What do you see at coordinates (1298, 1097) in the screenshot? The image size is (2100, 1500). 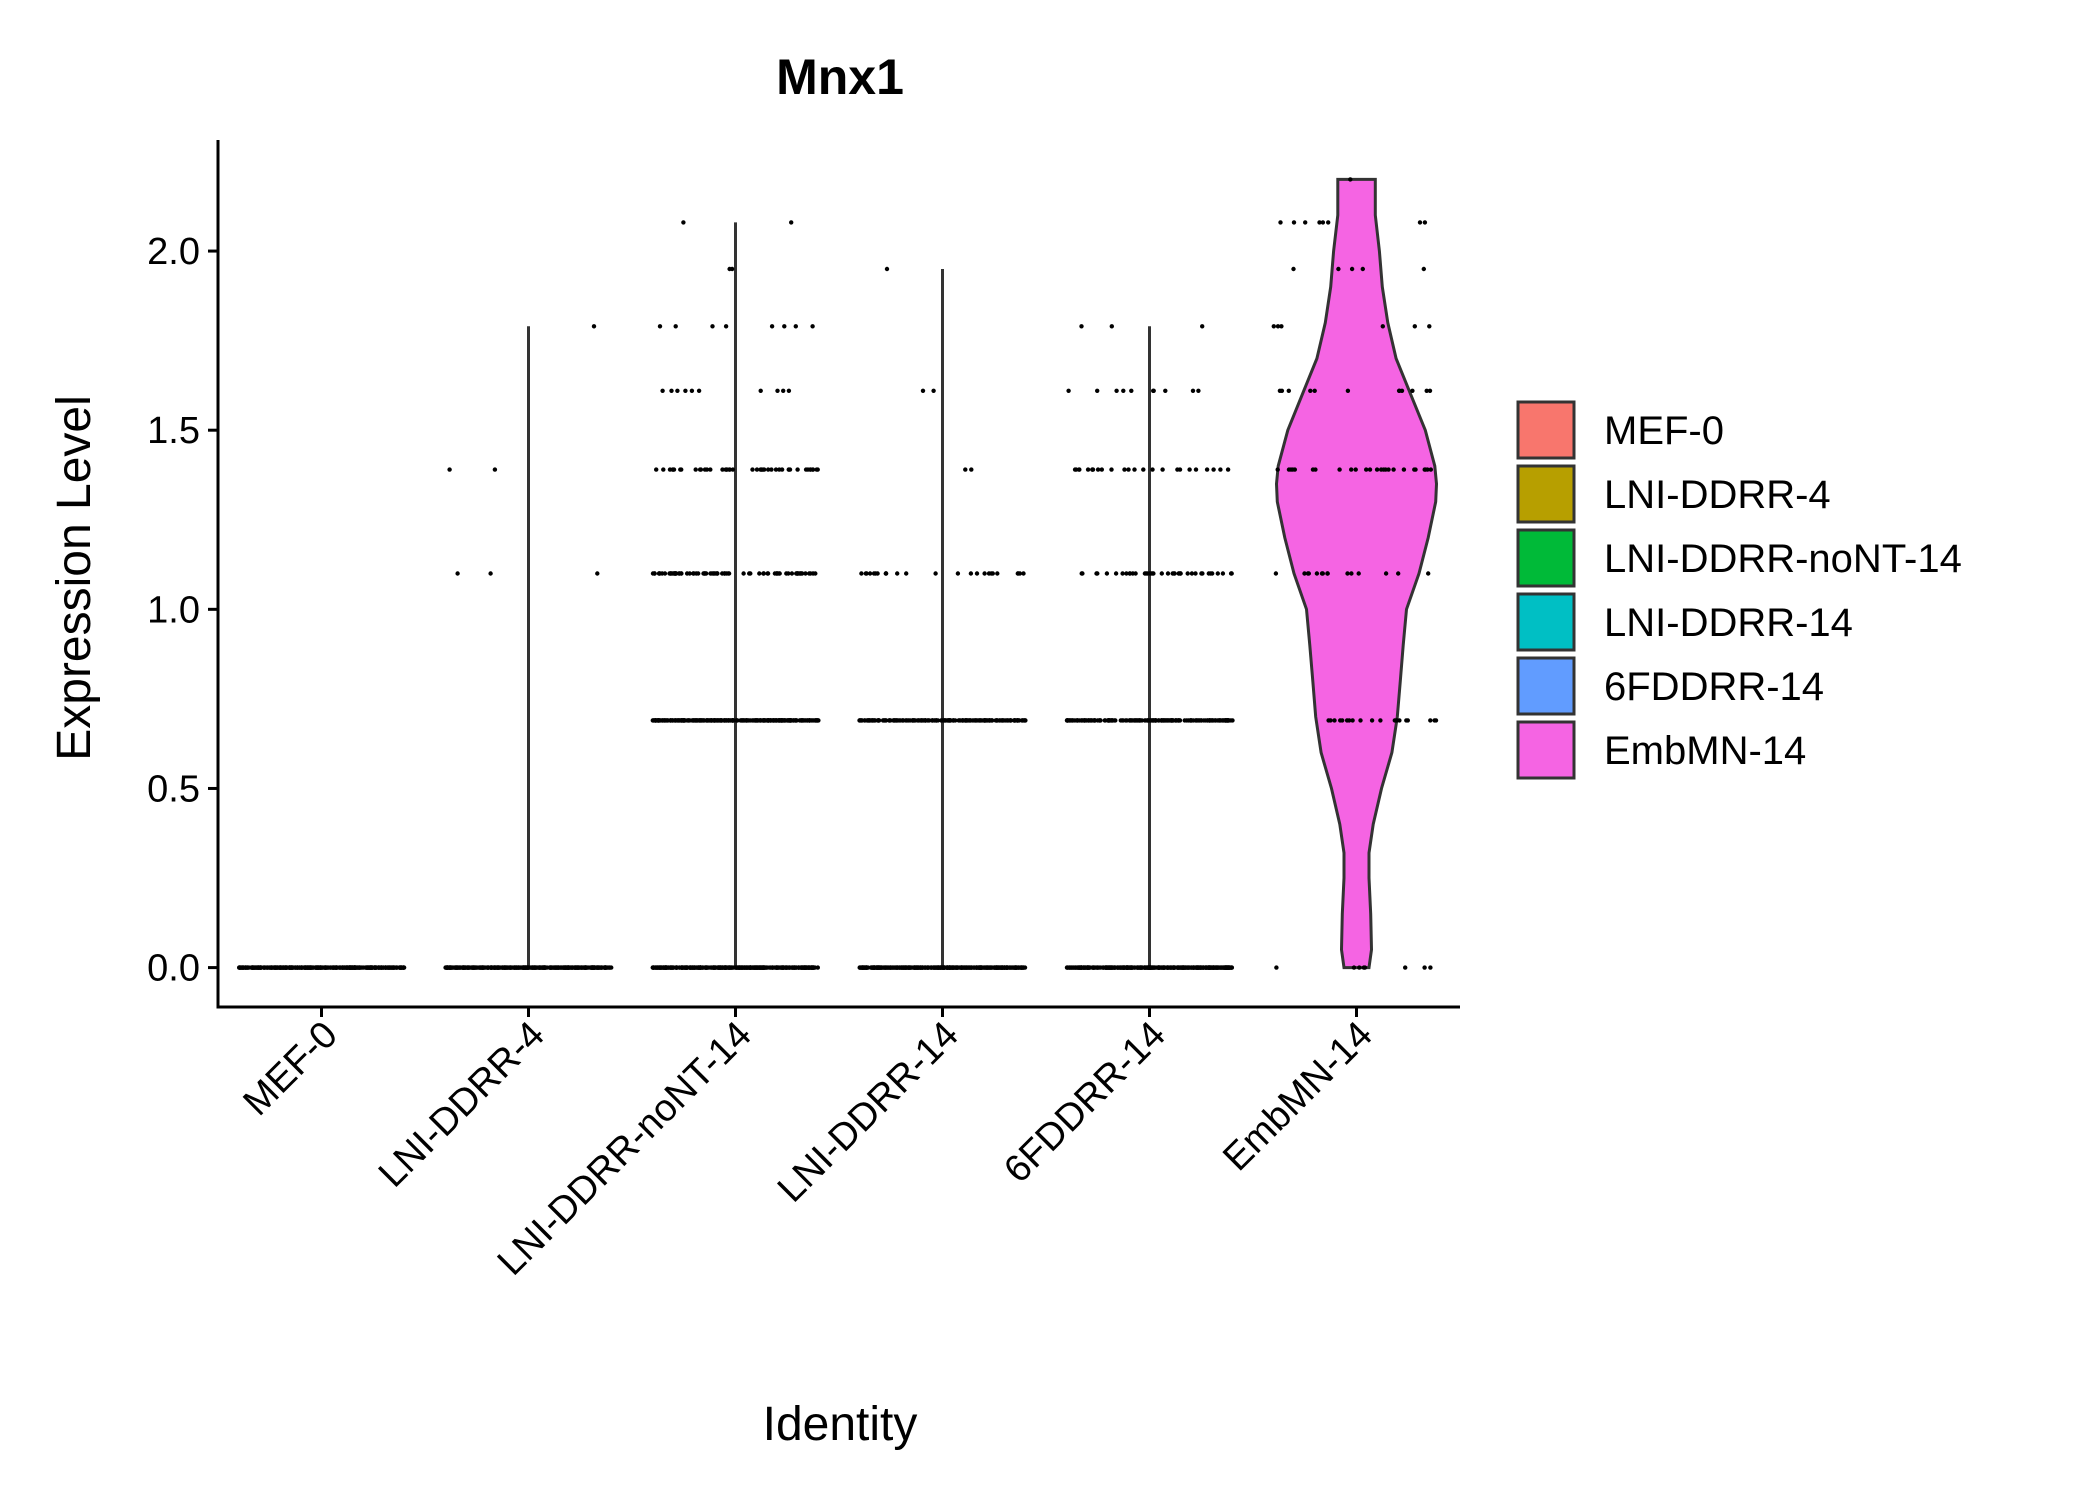 I see `x-tick-label: EmbMN-14` at bounding box center [1298, 1097].